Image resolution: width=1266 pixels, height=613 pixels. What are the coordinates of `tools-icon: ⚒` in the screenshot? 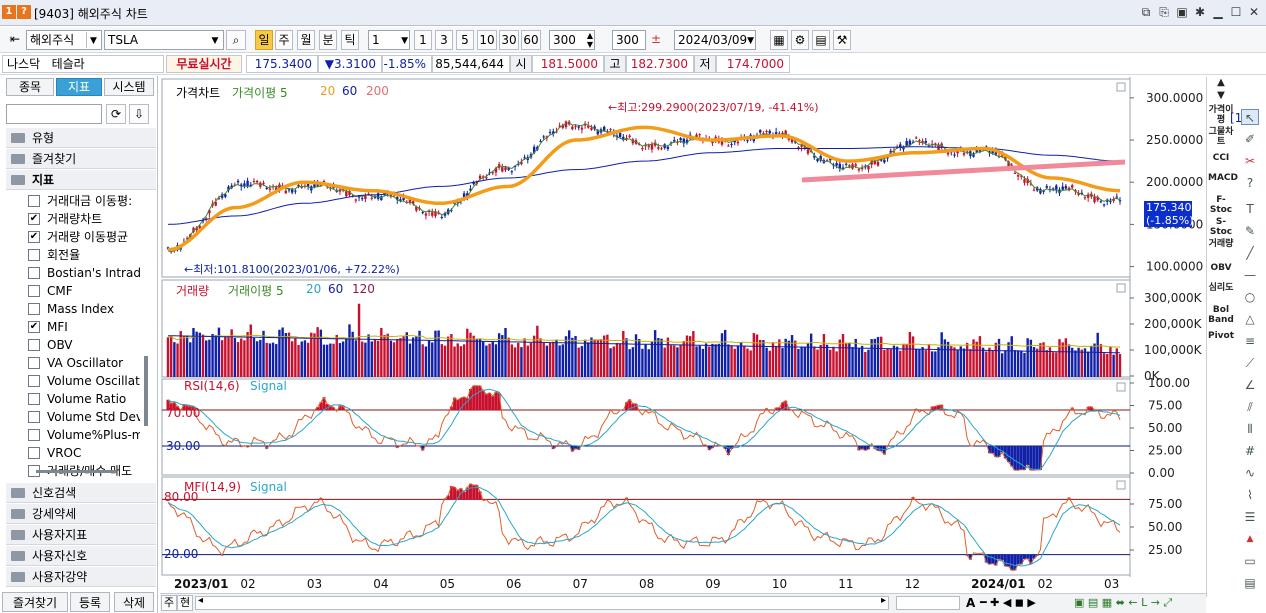 It's located at (842, 40).